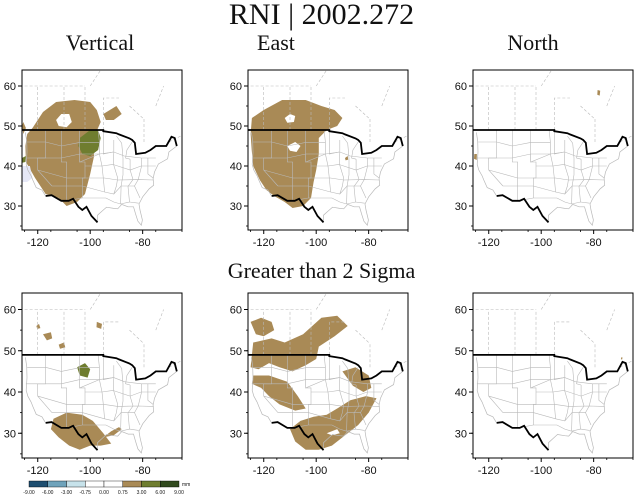  What do you see at coordinates (276, 42) in the screenshot?
I see `column-title-east: East` at bounding box center [276, 42].